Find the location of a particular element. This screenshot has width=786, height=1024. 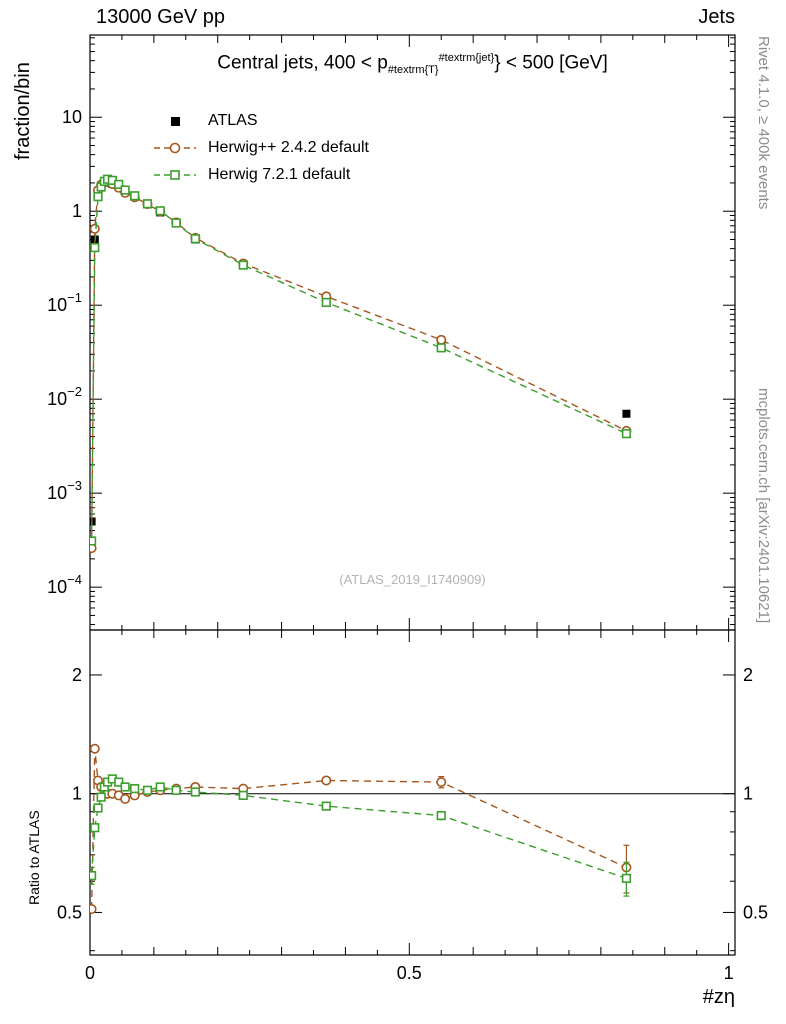

rivet-version-label: Rivet 4.1.0, ≥ 400k events is located at coordinates (763, 123).